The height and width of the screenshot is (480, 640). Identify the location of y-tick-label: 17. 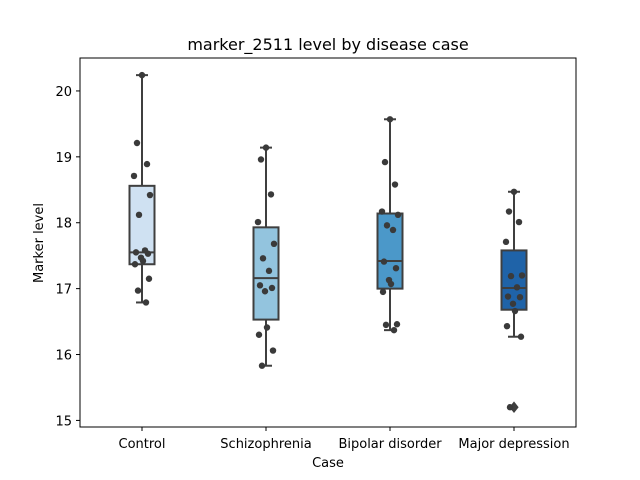
(63, 290).